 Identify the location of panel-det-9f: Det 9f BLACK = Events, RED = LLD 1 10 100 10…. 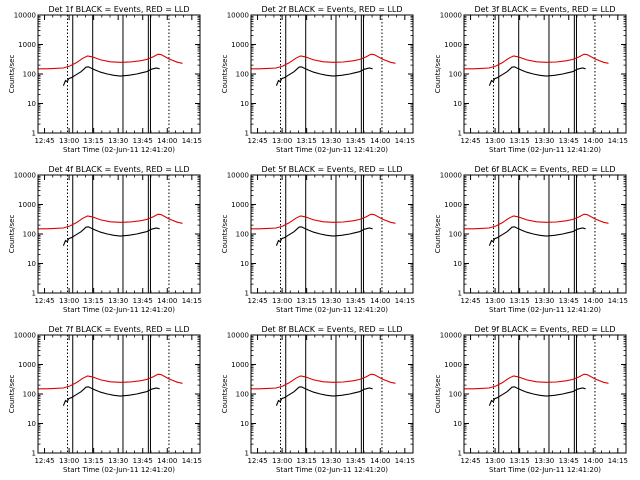
(531, 399).